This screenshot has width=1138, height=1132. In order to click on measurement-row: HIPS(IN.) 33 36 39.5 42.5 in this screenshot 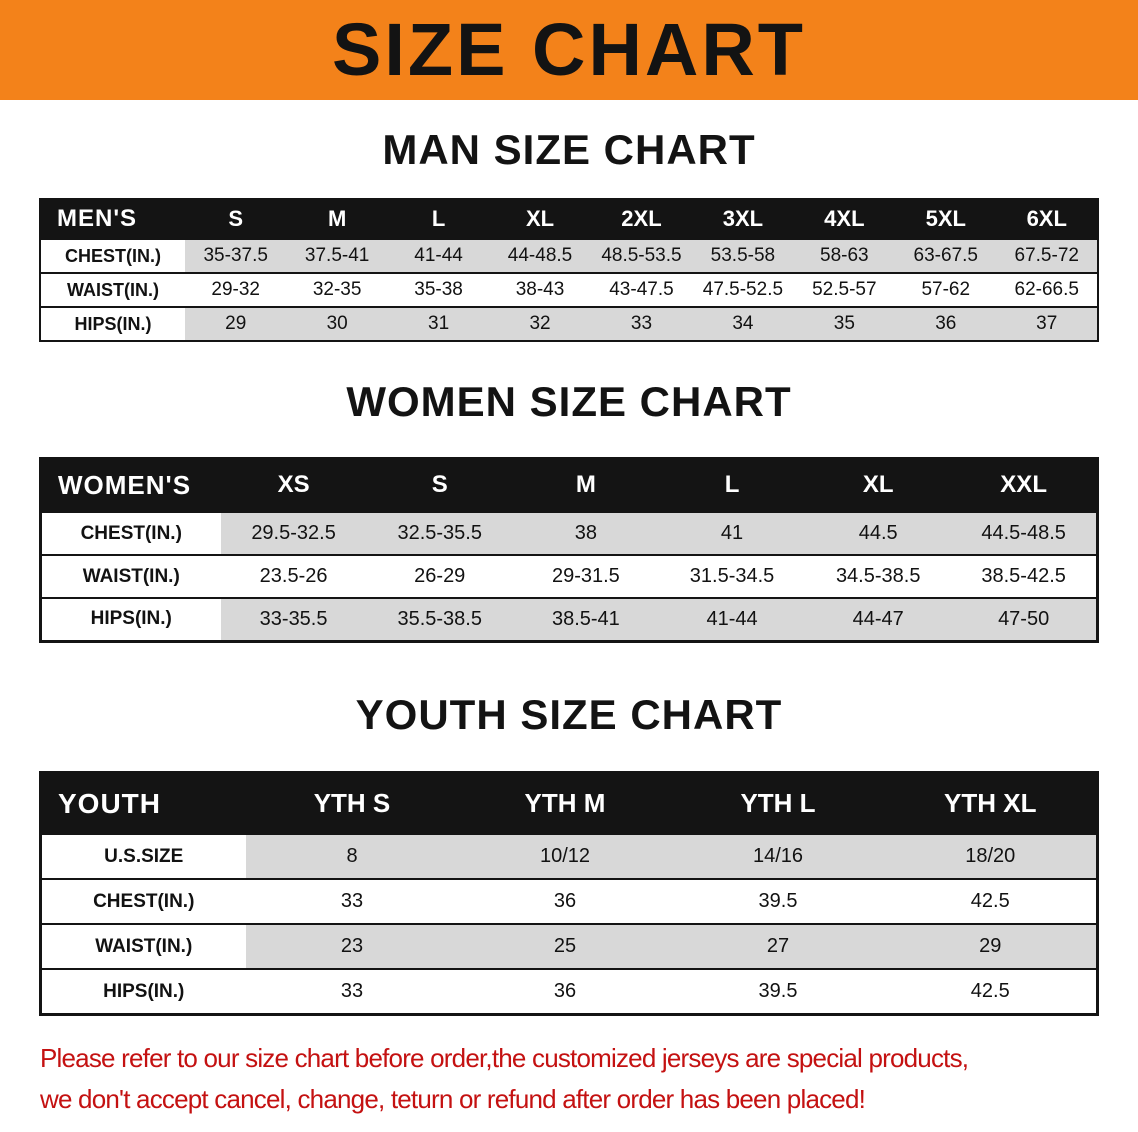, I will do `click(569, 992)`.